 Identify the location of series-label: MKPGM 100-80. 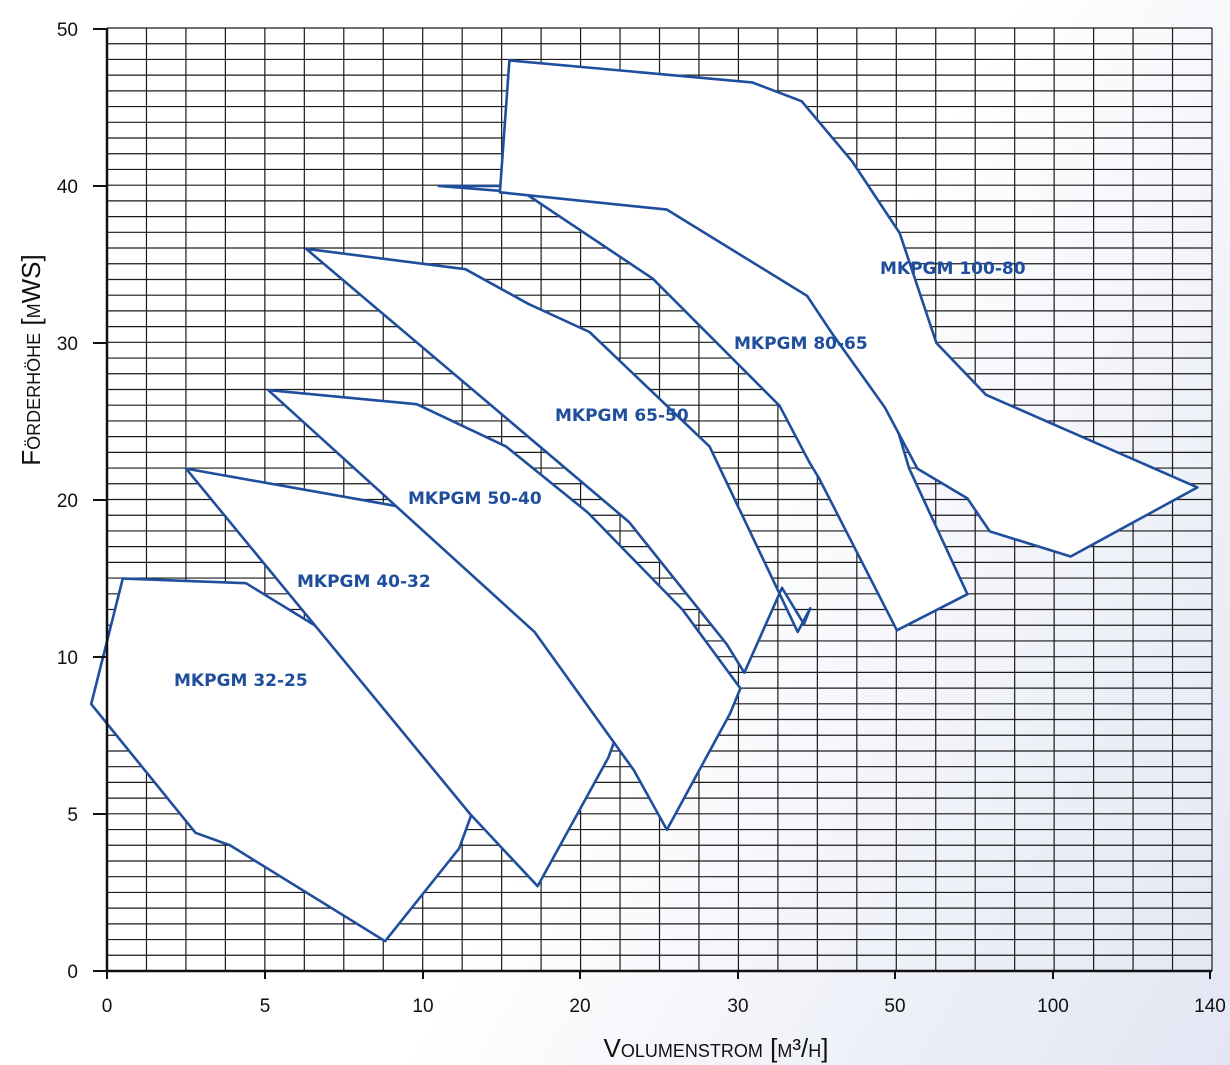
(953, 269).